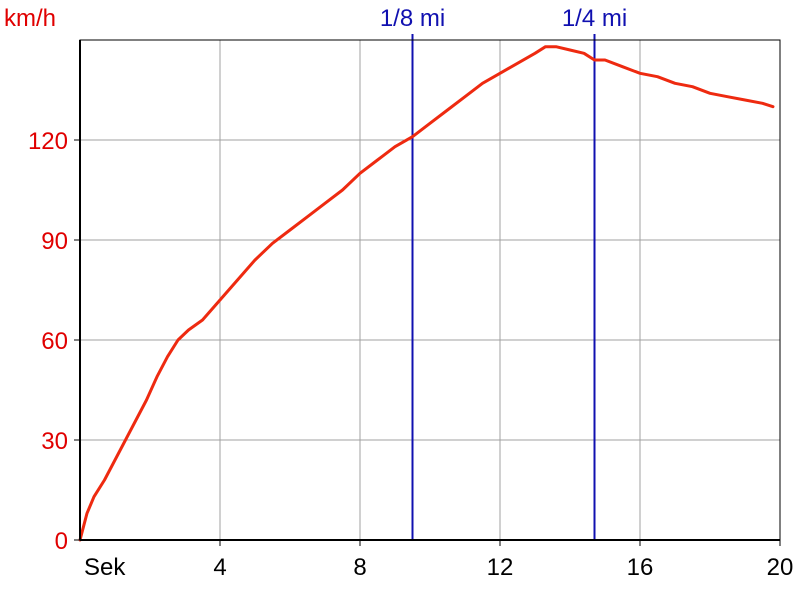 The width and height of the screenshot is (800, 600). Describe the element at coordinates (48, 141) in the screenshot. I see `y-tick-label: 120` at that location.